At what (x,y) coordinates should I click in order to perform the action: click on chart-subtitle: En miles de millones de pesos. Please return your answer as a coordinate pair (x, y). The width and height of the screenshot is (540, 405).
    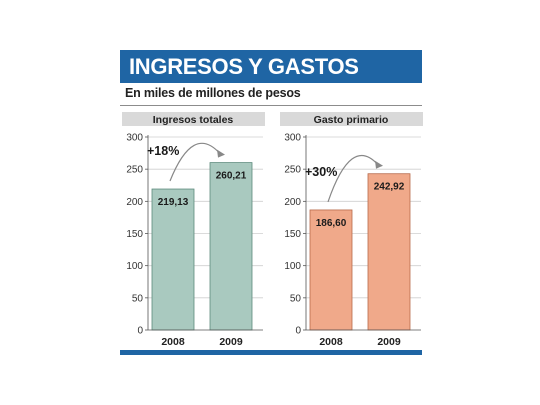
    Looking at the image, I should click on (213, 93).